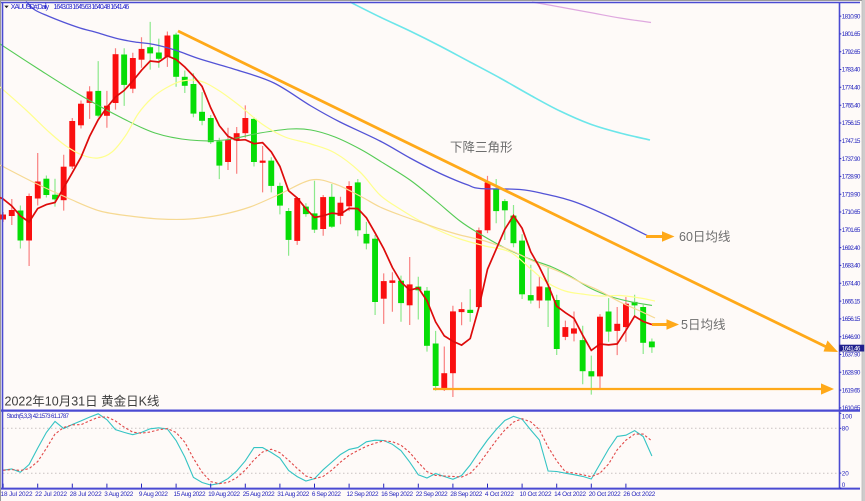  I want to click on svg-text: 18 Jul 2022, so click(17, 494).